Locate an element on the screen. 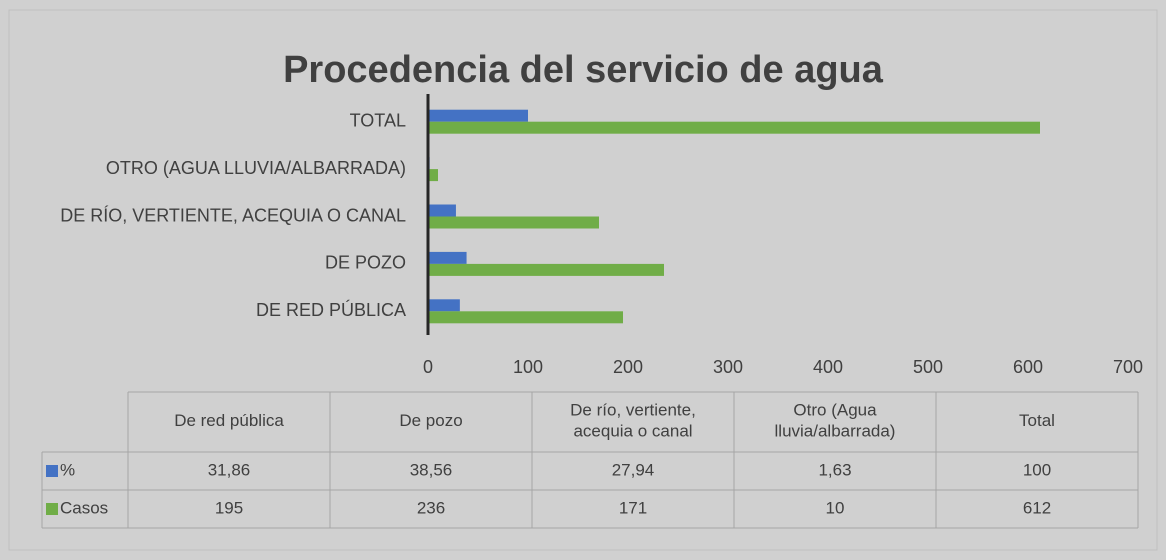 The width and height of the screenshot is (1166, 560). table-cell: 38,56 is located at coordinates (431, 469).